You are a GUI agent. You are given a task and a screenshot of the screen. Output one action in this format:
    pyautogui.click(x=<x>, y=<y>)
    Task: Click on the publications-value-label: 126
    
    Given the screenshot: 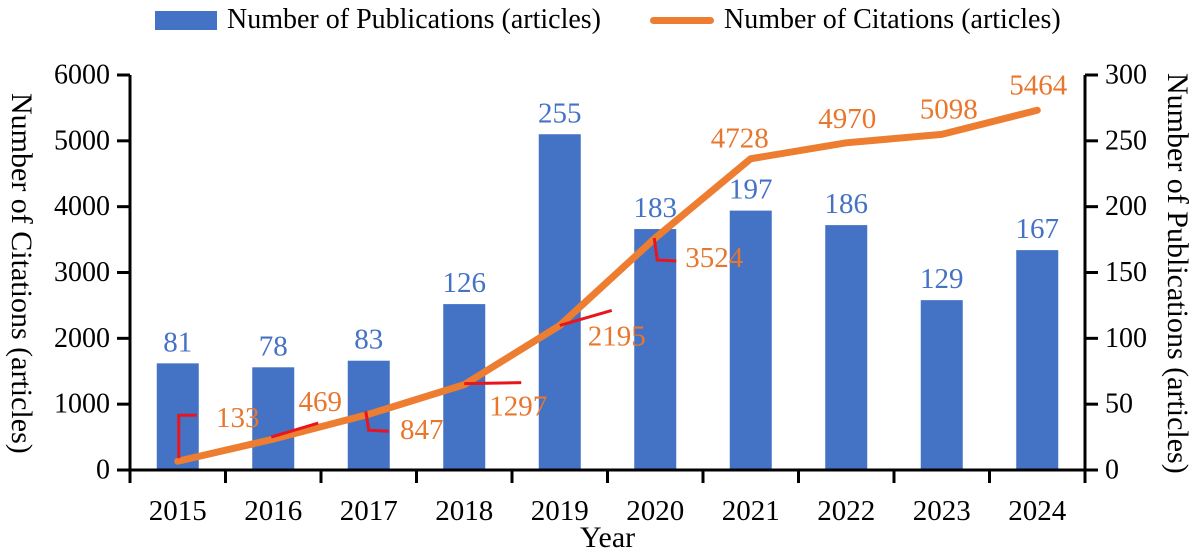 What is the action you would take?
    pyautogui.click(x=465, y=283)
    